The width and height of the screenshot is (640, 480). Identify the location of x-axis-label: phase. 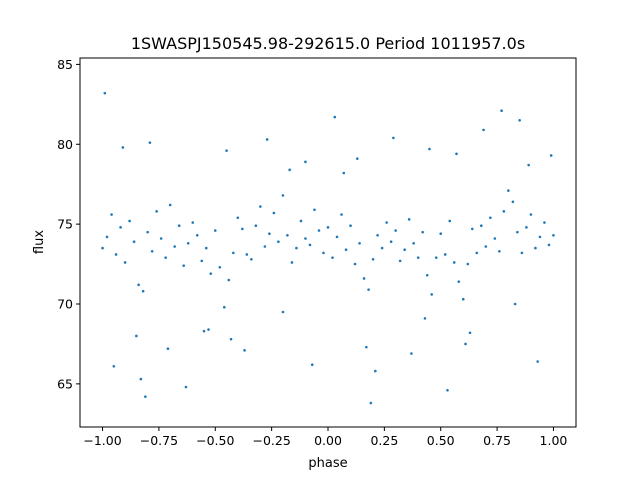
(327, 463).